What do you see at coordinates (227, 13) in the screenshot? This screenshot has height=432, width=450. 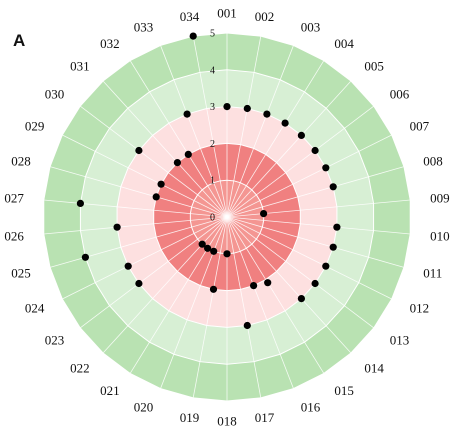 I see `category-label-001: 001` at bounding box center [227, 13].